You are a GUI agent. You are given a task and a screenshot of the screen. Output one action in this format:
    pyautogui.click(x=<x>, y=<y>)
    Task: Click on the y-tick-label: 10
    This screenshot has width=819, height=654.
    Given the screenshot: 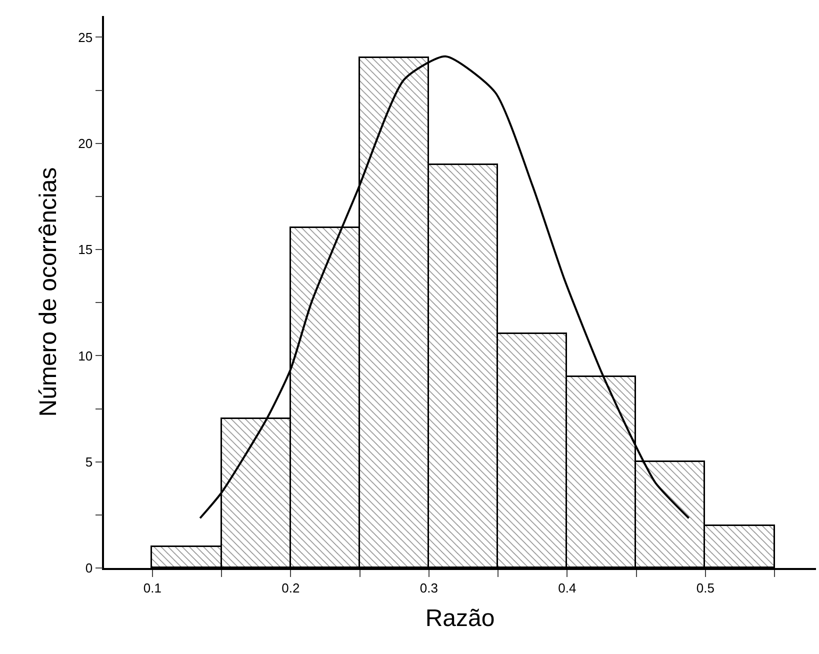 What is the action you would take?
    pyautogui.click(x=85, y=356)
    